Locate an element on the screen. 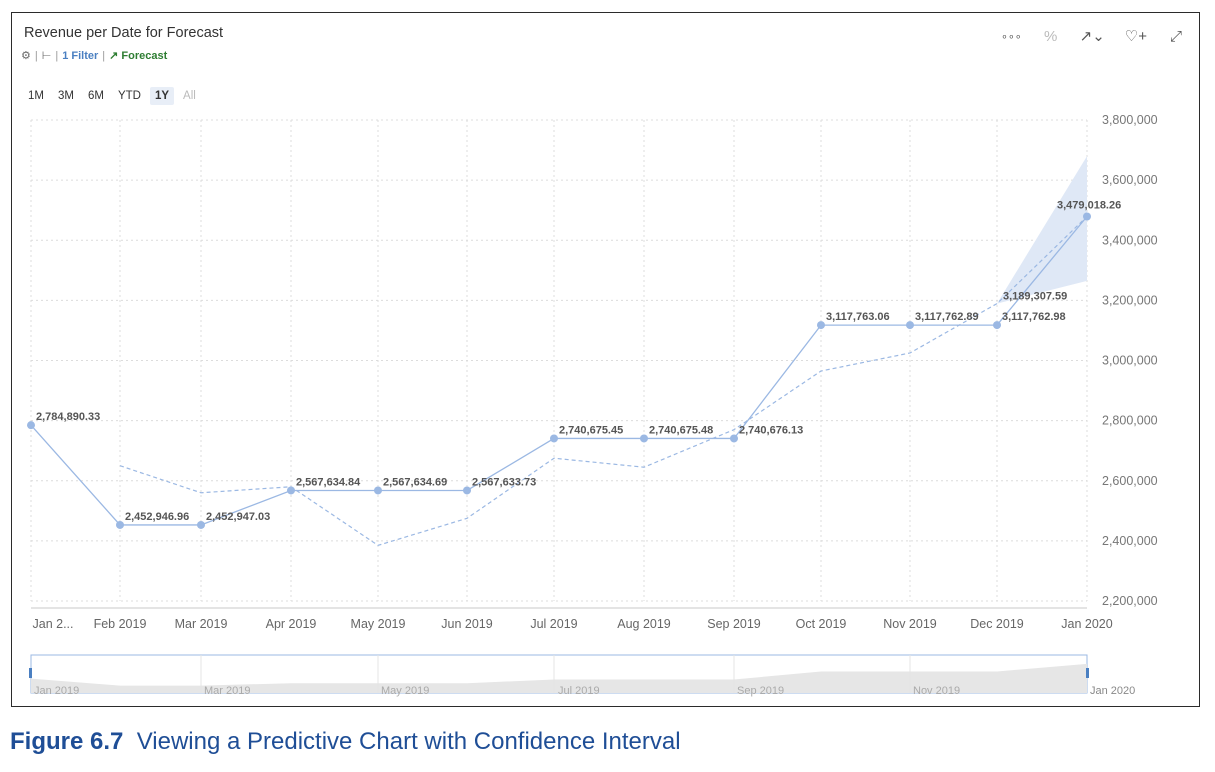  y-tick-label: 3,600,000 is located at coordinates (1130, 180).